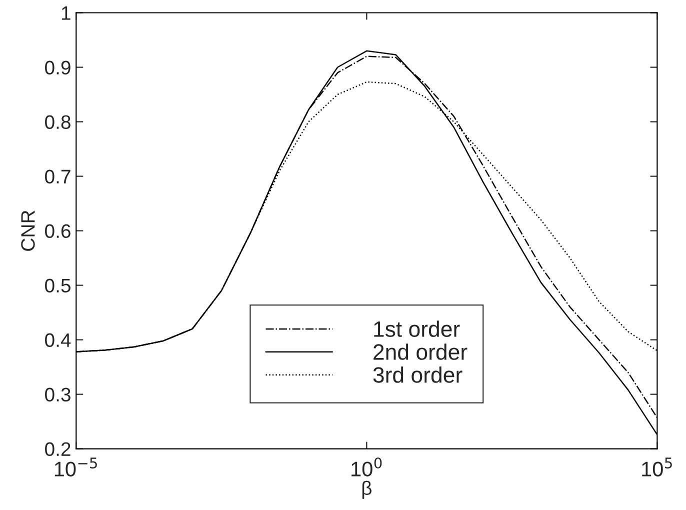 The width and height of the screenshot is (686, 510). Describe the element at coordinates (367, 489) in the screenshot. I see `x-axis-title: β` at that location.